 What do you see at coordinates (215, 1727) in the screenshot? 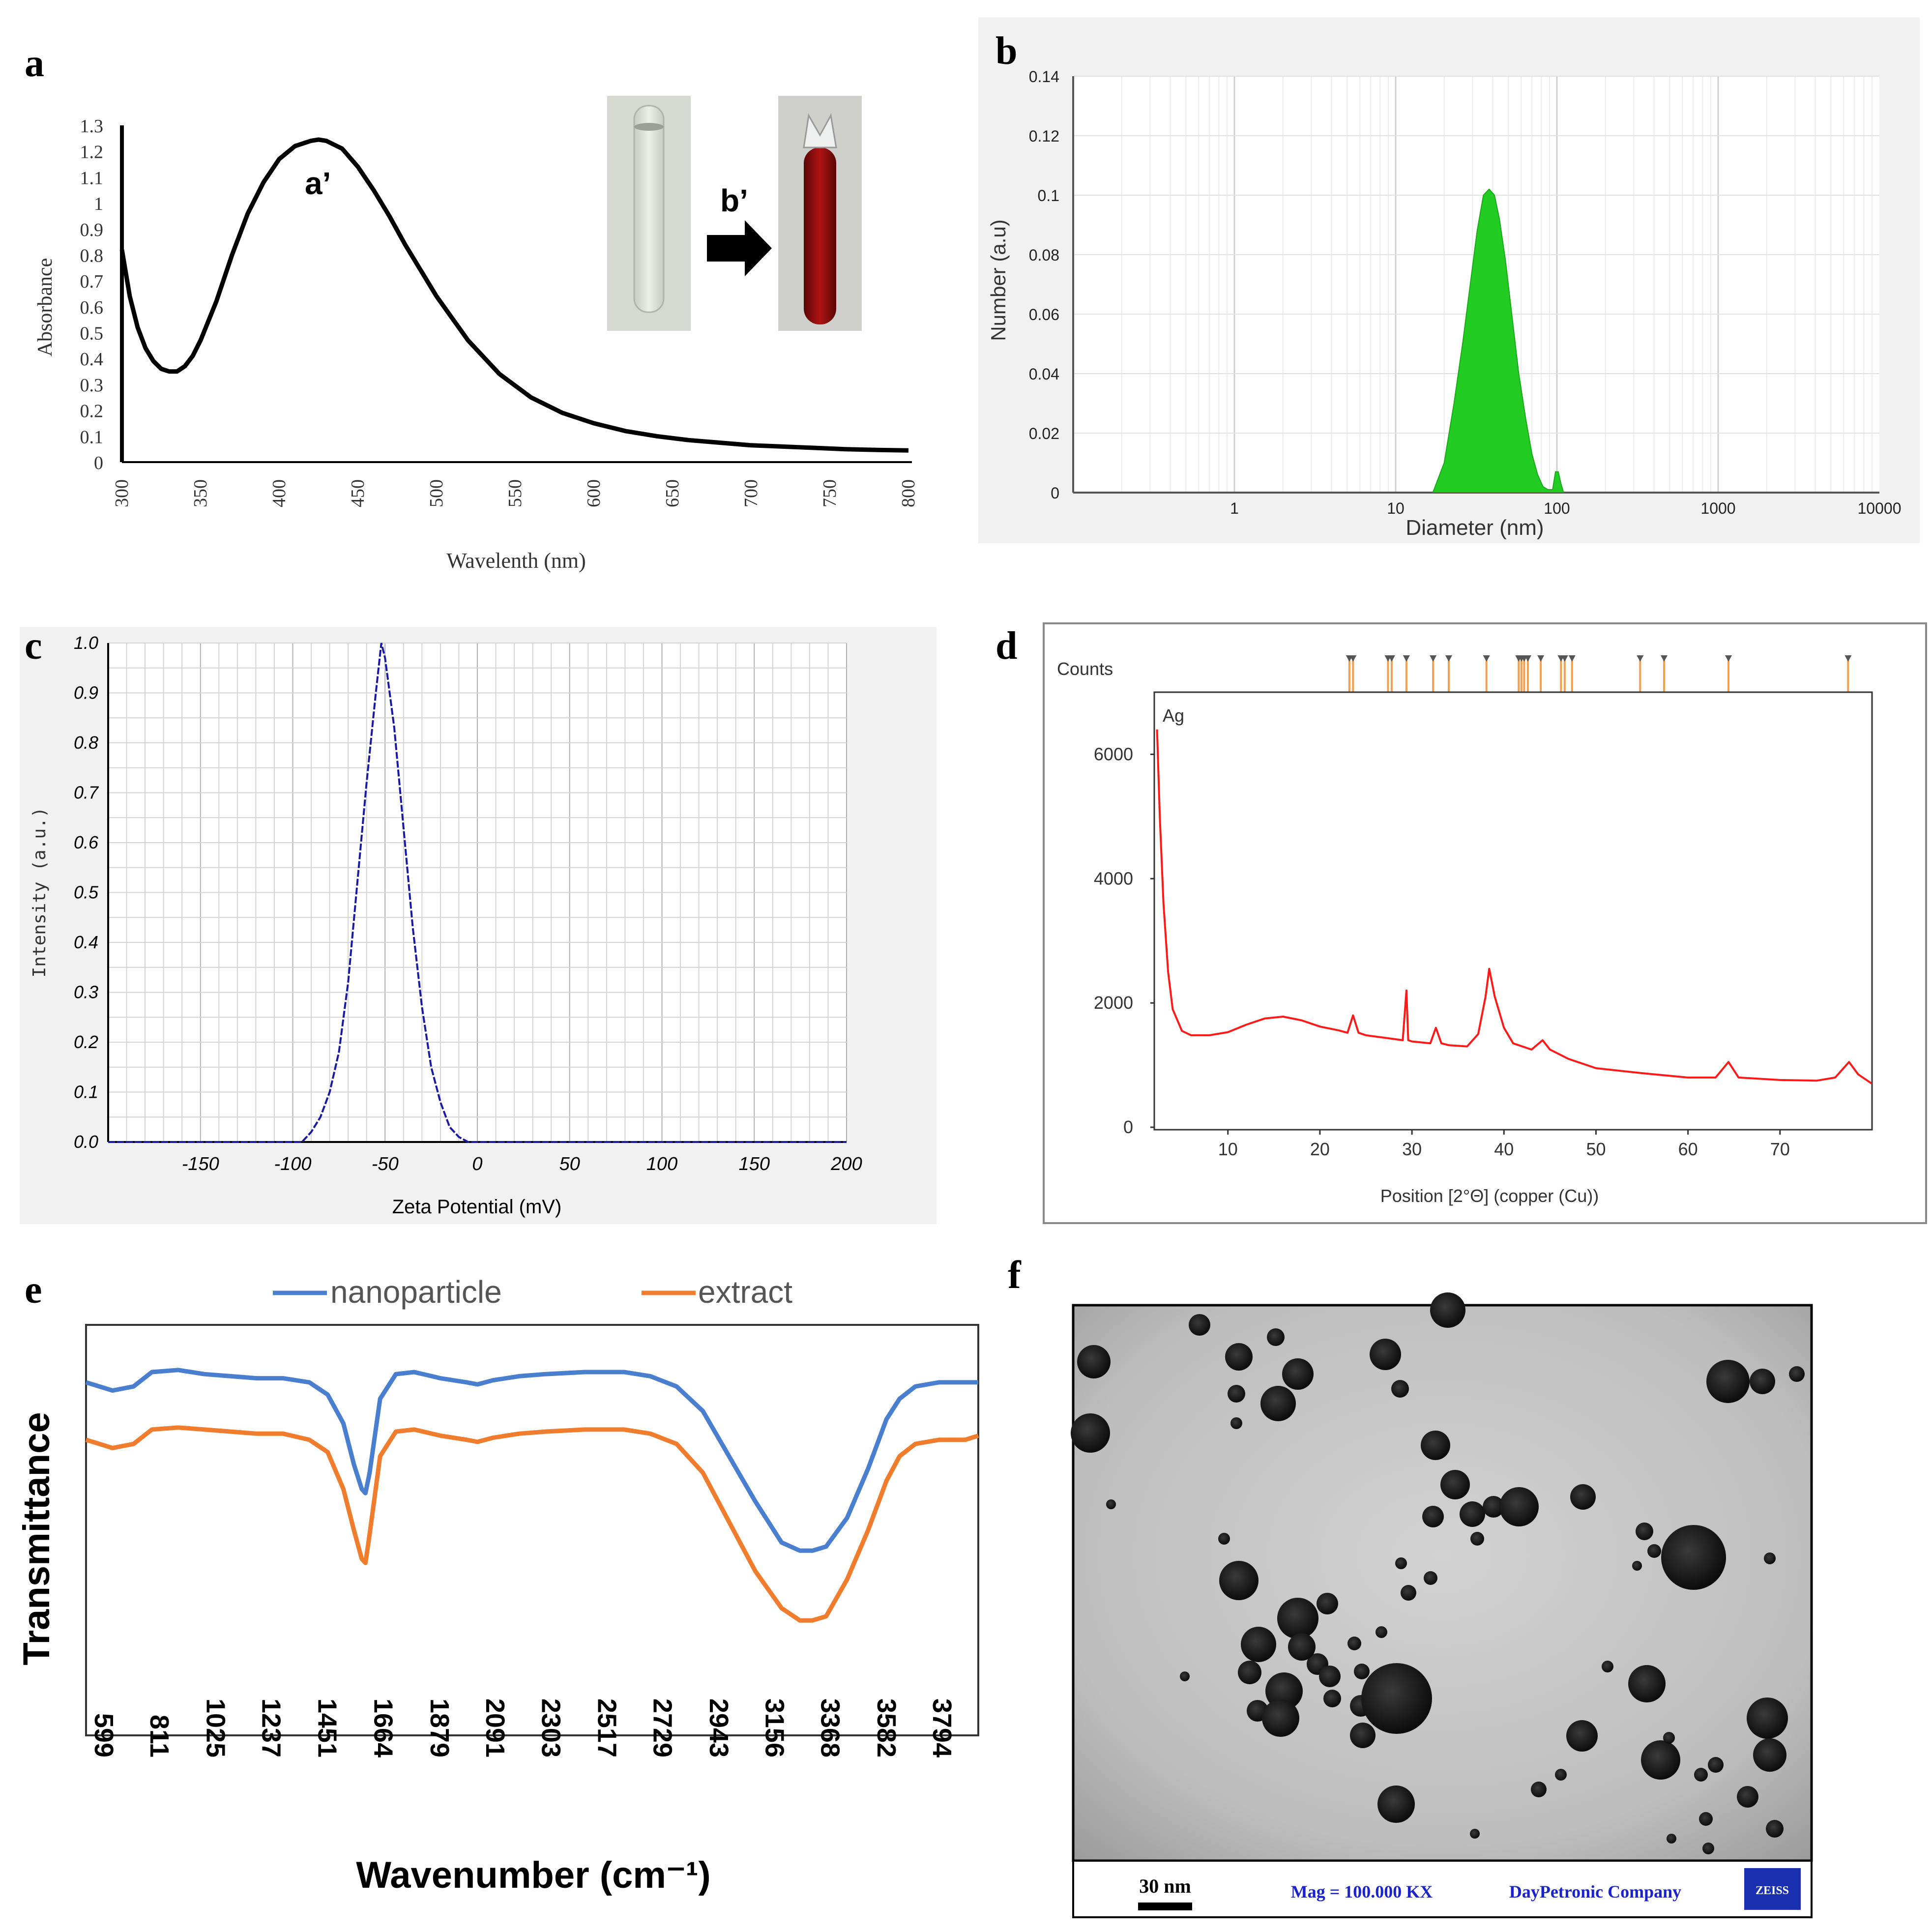
I see `ftir-x-tick-label: 1025` at bounding box center [215, 1727].